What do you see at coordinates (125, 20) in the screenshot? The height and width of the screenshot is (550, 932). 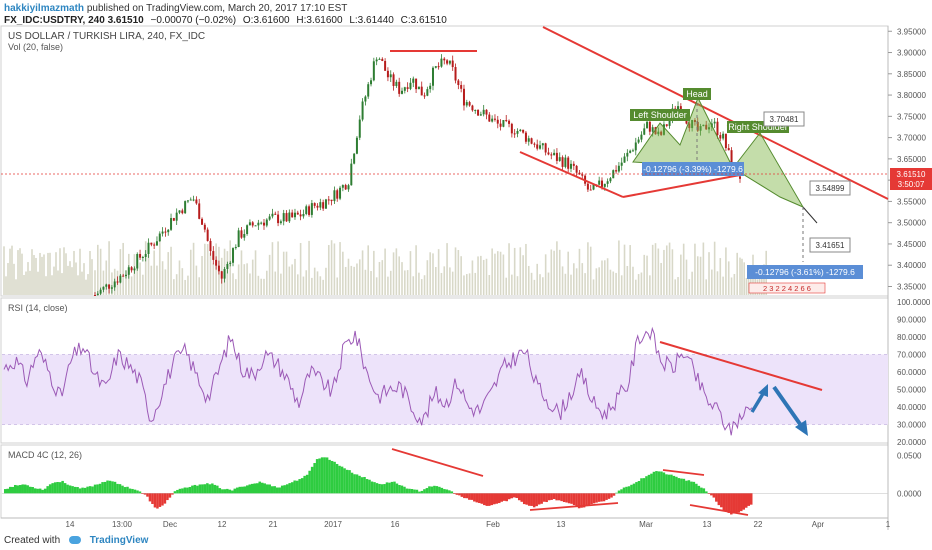 I see `last-price: 3.61510` at bounding box center [125, 20].